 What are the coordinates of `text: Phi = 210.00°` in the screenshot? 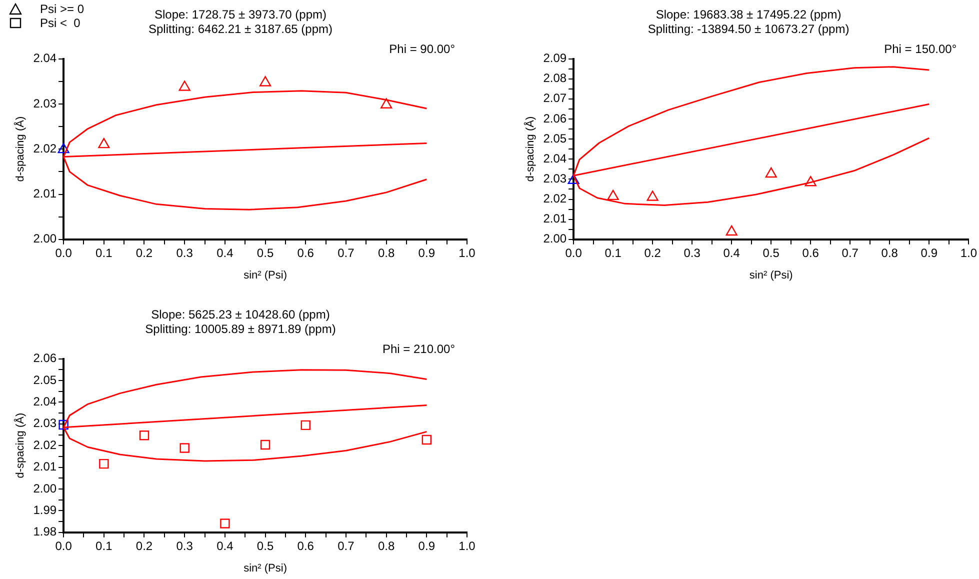 It's located at (419, 349).